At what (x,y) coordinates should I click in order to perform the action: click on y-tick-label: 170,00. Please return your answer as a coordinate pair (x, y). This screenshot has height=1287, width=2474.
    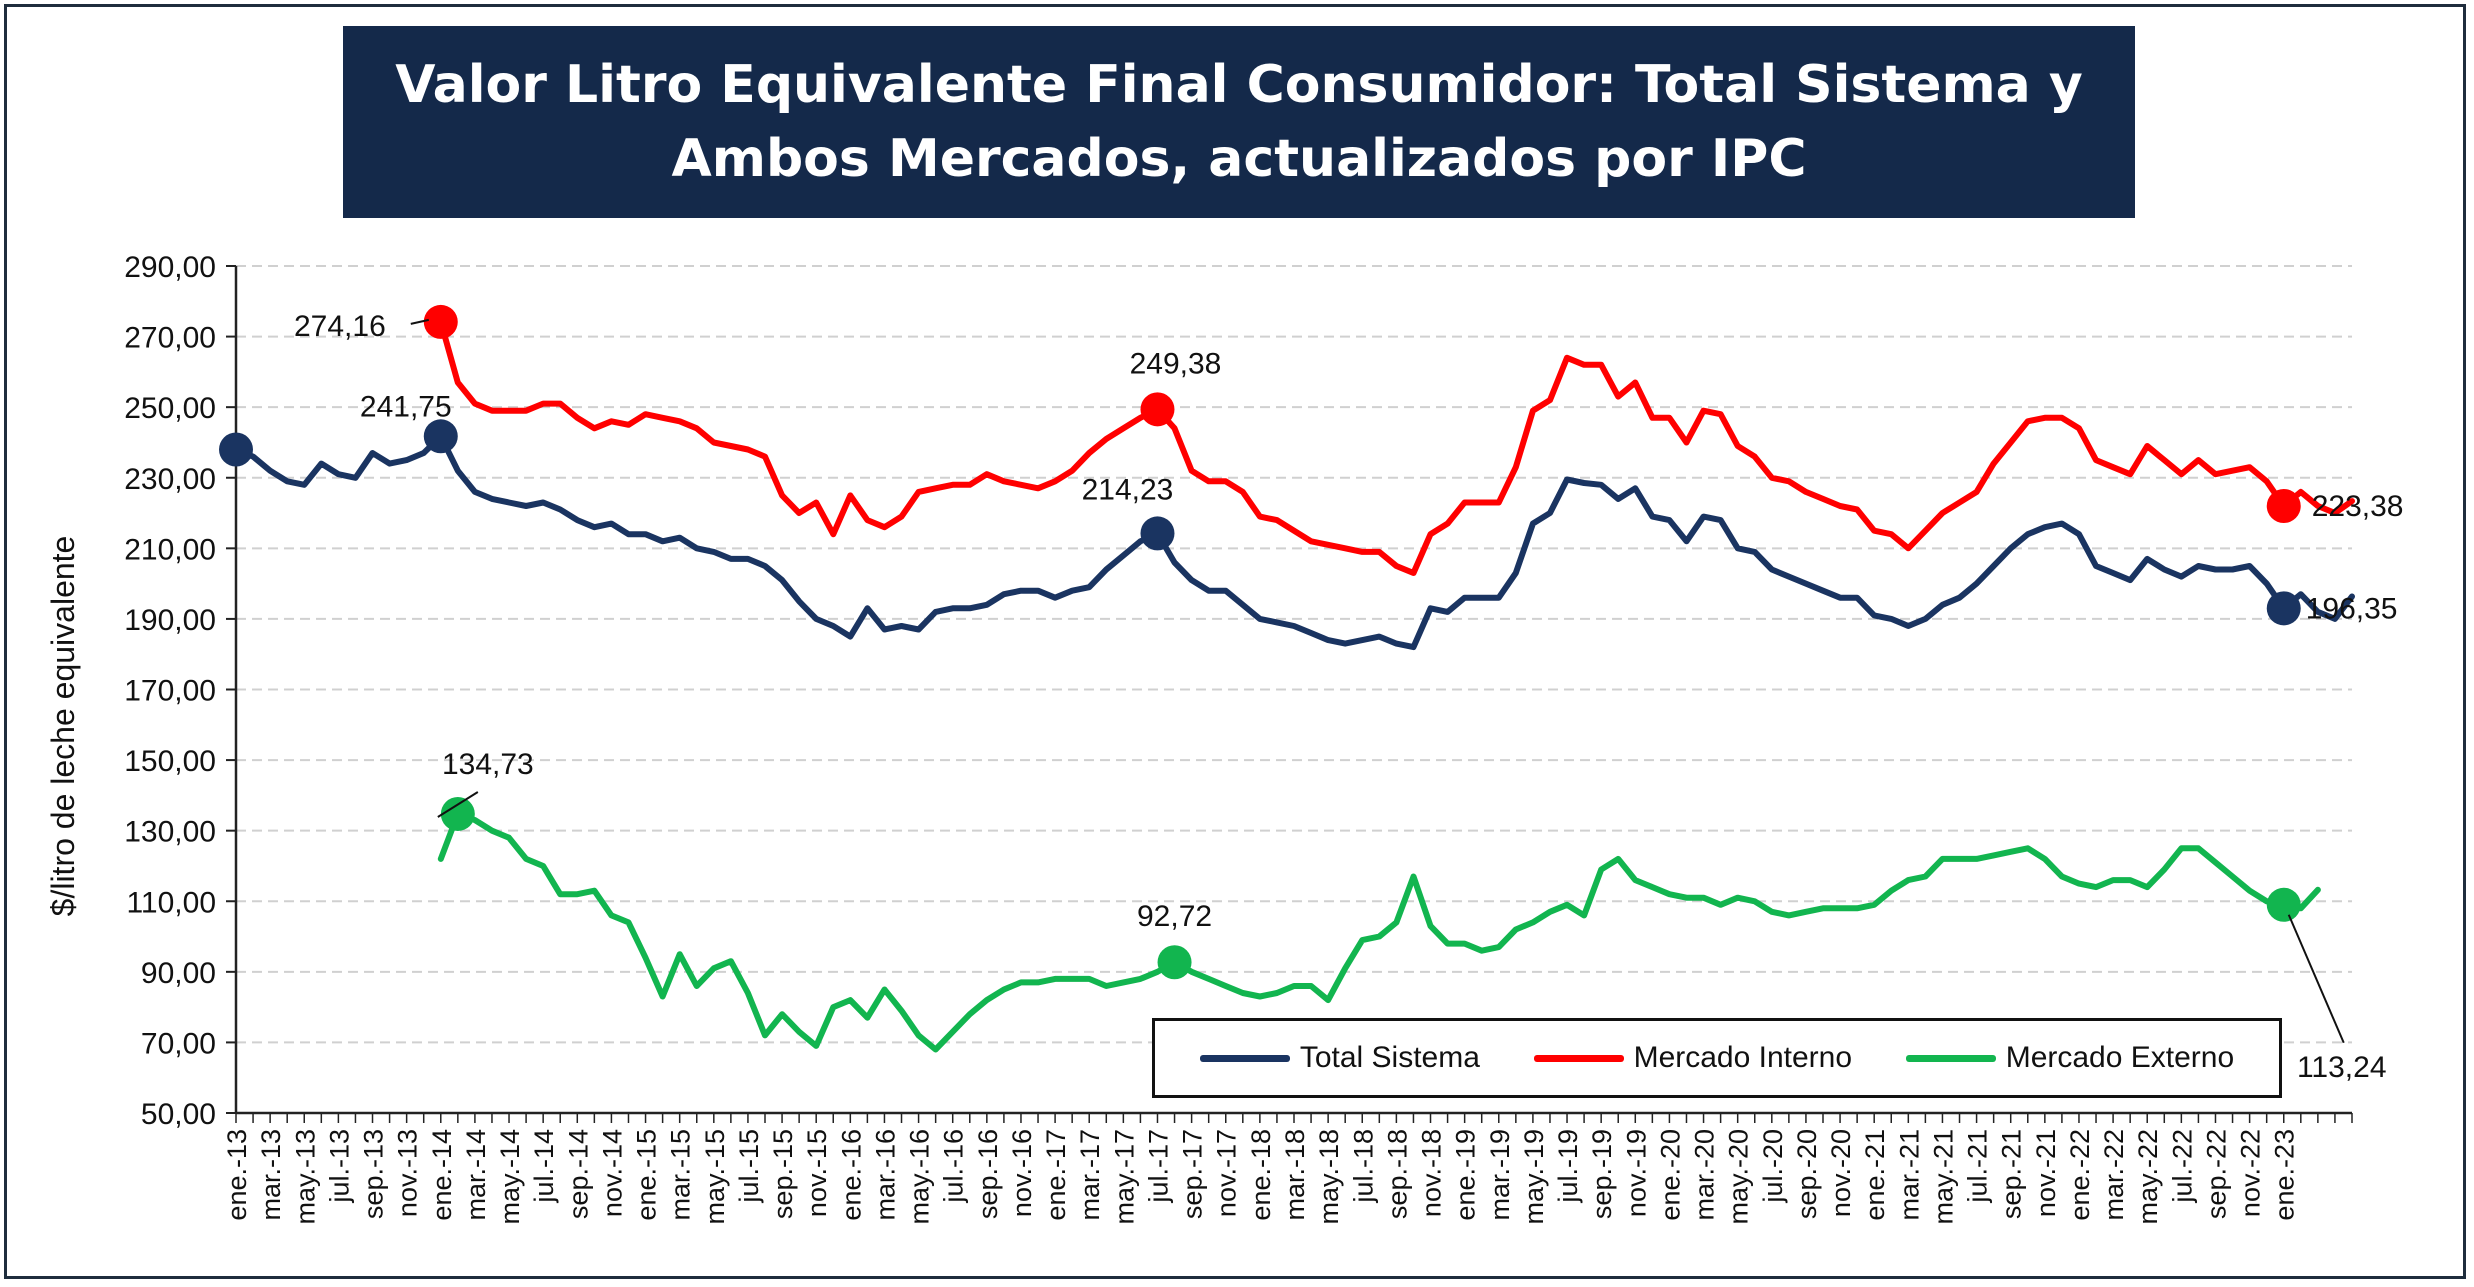
    Looking at the image, I should click on (170, 691).